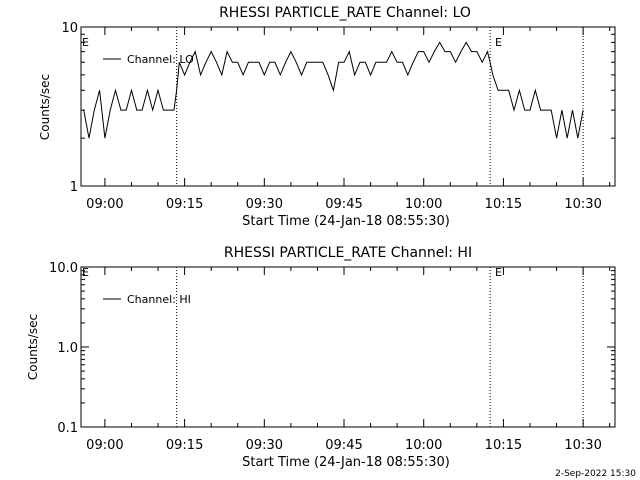 The width and height of the screenshot is (640, 480). Describe the element at coordinates (63, 268) in the screenshot. I see `y-tick-label: 10.0` at that location.